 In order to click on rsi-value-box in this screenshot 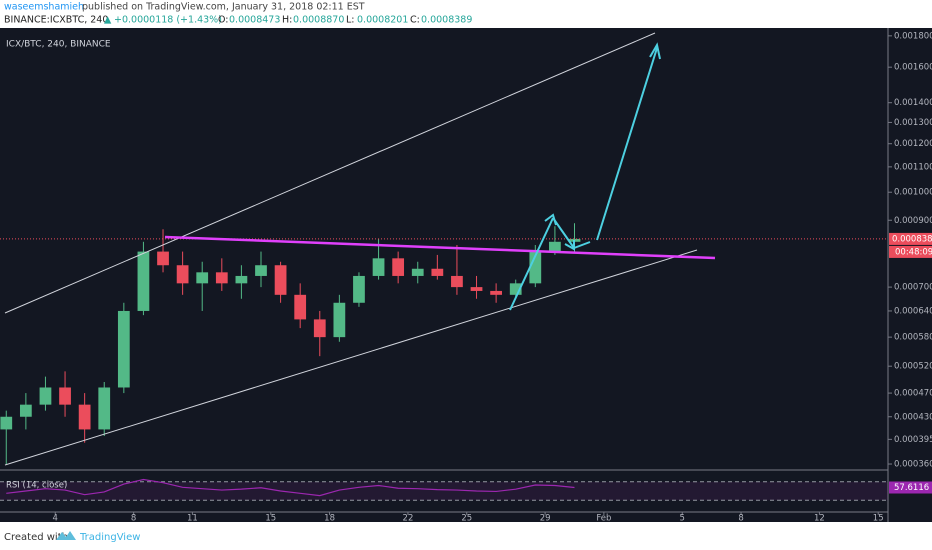, I will do `click(910, 487)`.